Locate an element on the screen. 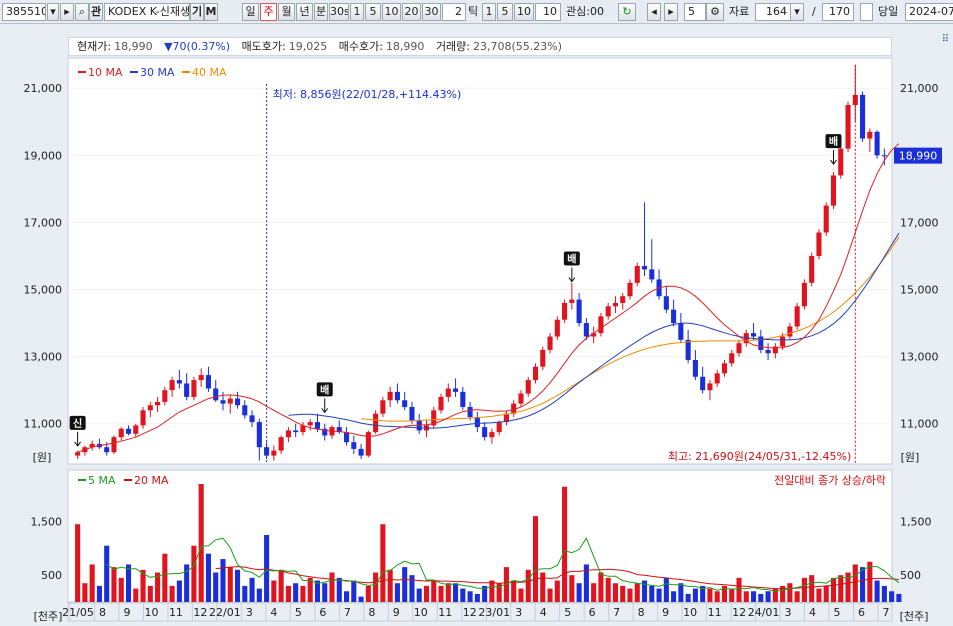 The image size is (953, 626). period-week-button: 주 is located at coordinates (268, 12).